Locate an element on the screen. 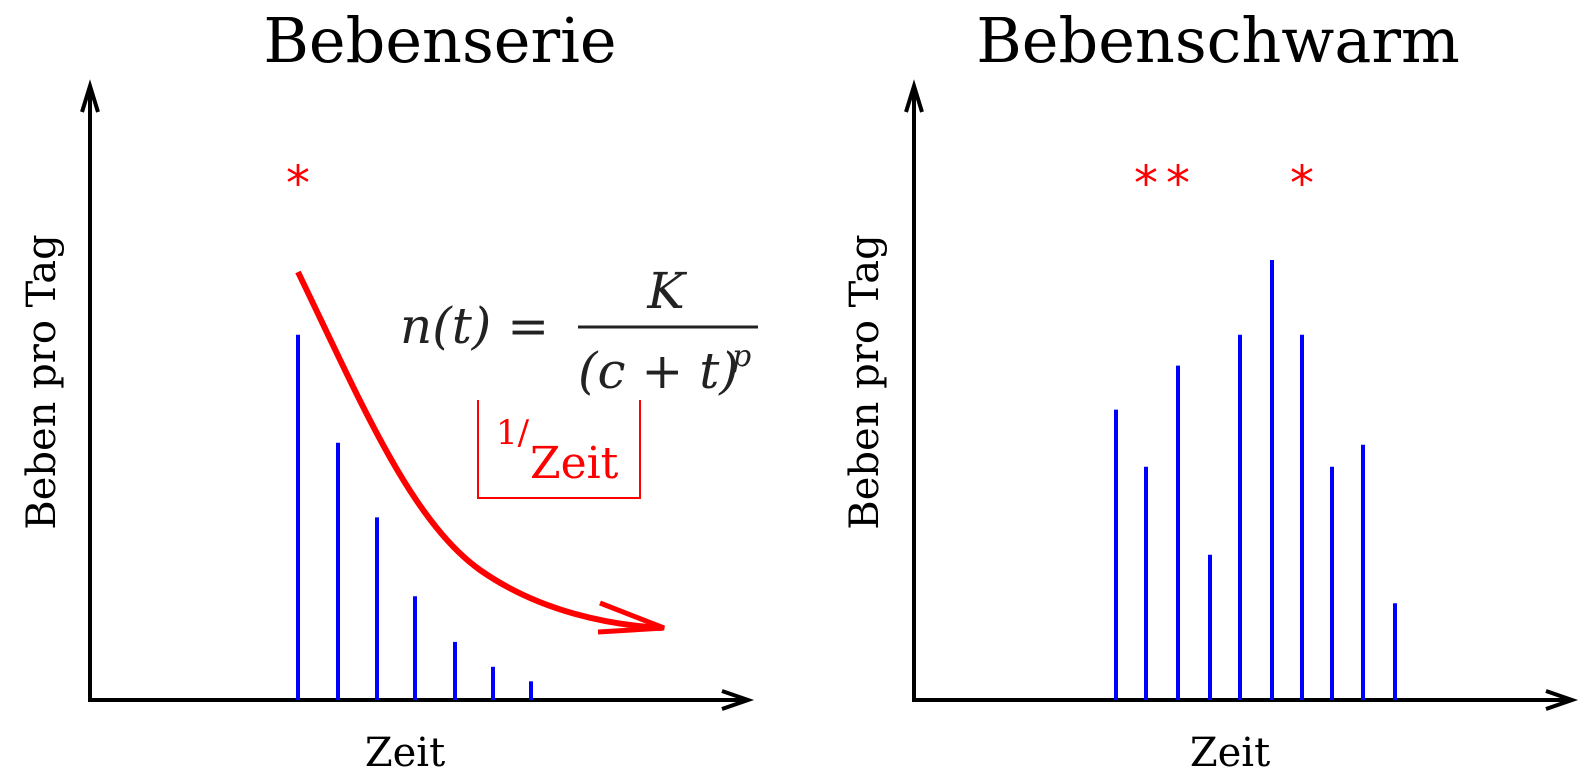 The image size is (1596, 779). inverse-time-main: Zeit is located at coordinates (574, 463).